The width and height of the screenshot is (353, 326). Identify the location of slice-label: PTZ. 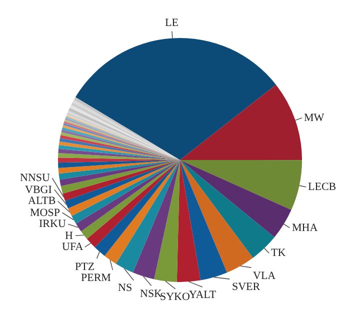
(85, 267).